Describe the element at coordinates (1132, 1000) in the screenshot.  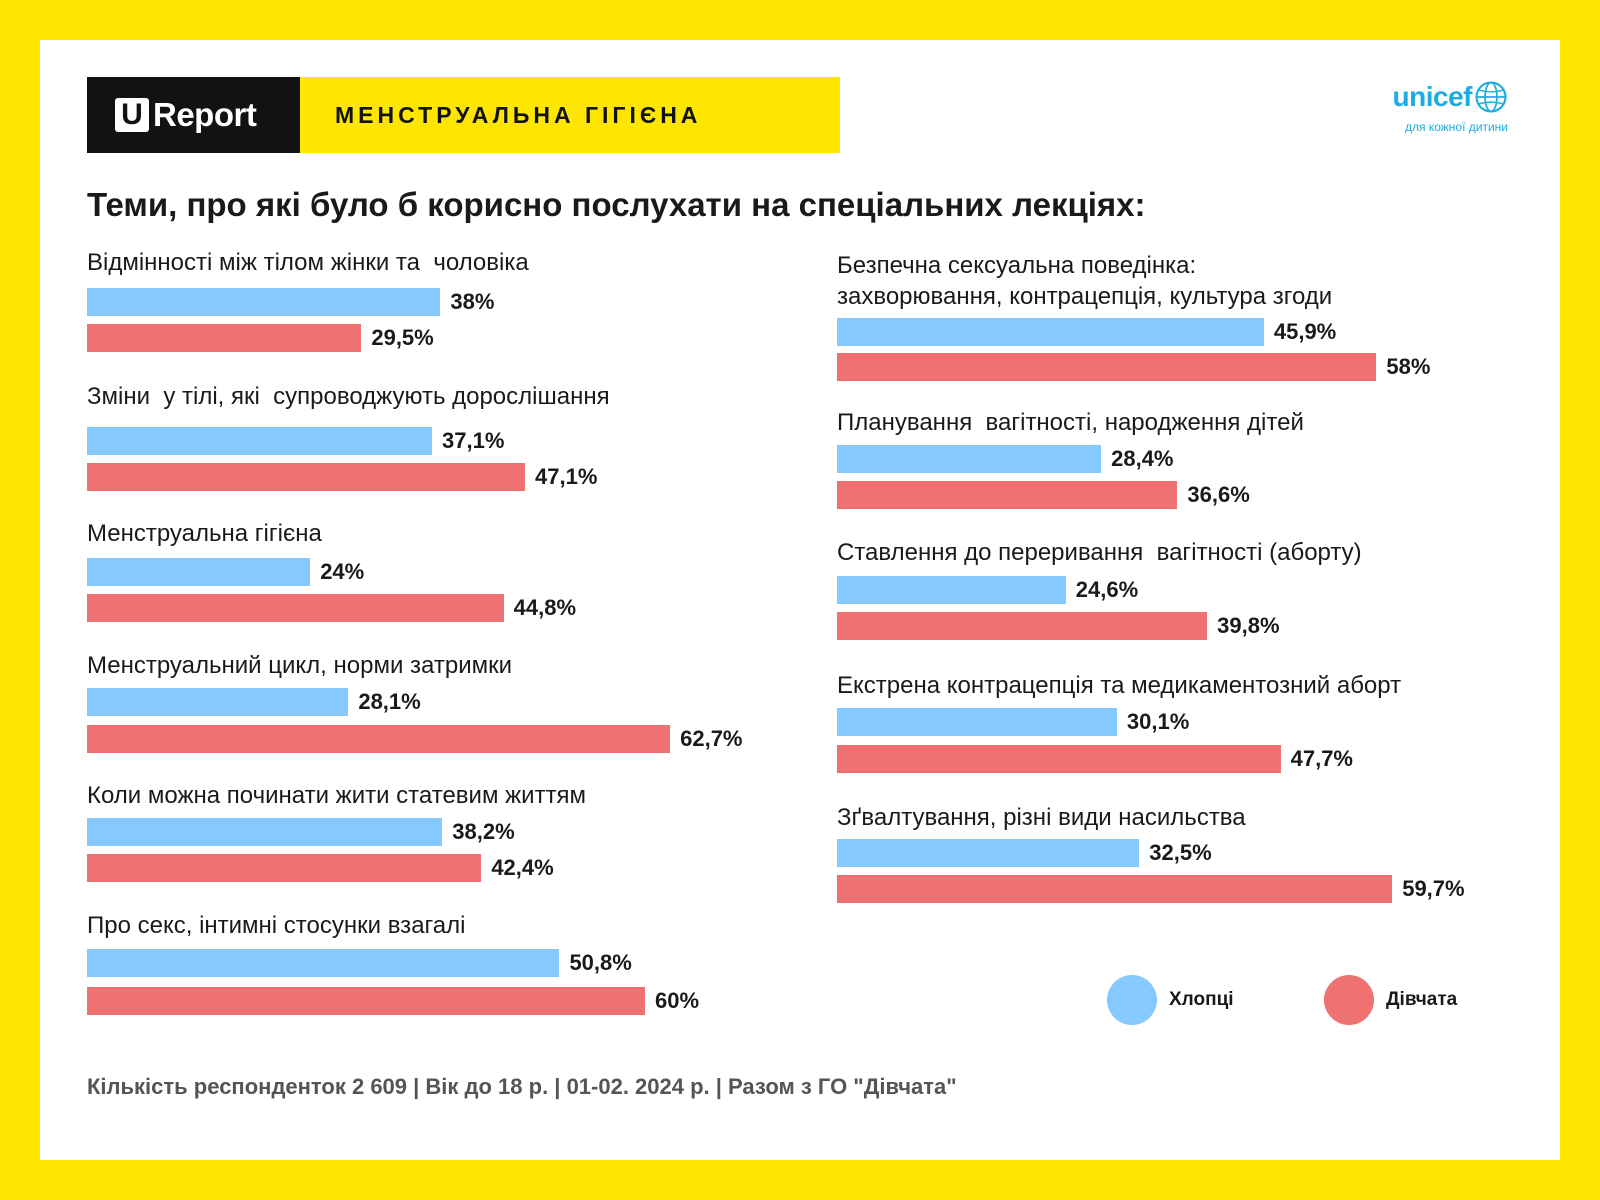
I see `legend-swatch-boys` at that location.